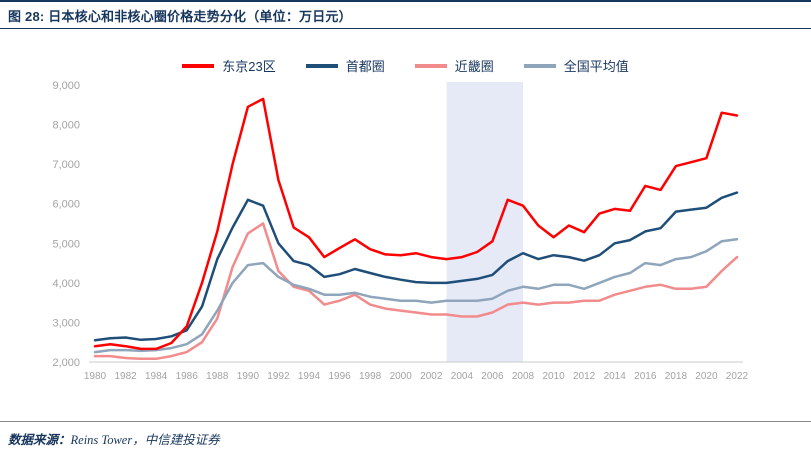 The image size is (811, 452). Describe the element at coordinates (645, 376) in the screenshot. I see `x-tick-label: 2016` at that location.